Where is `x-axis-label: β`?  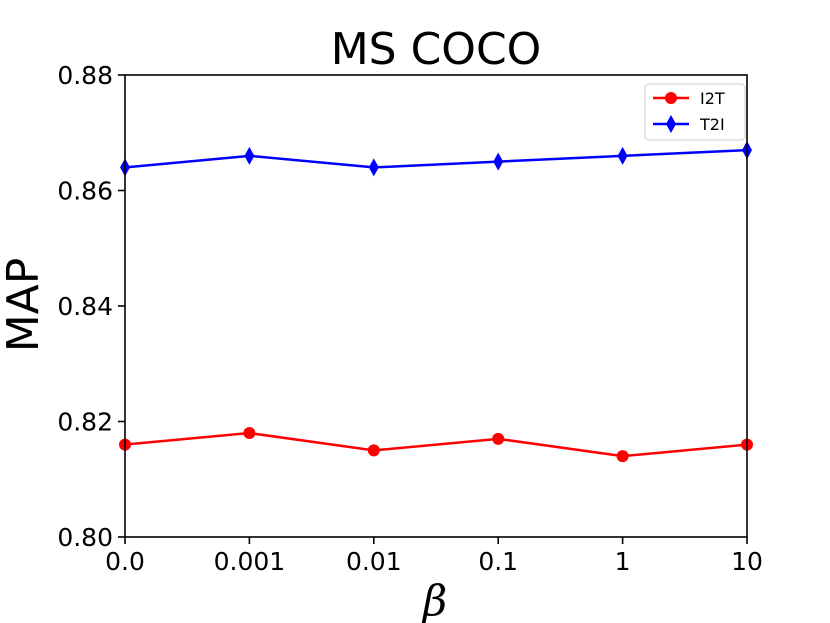 x-axis-label: β is located at coordinates (434, 599).